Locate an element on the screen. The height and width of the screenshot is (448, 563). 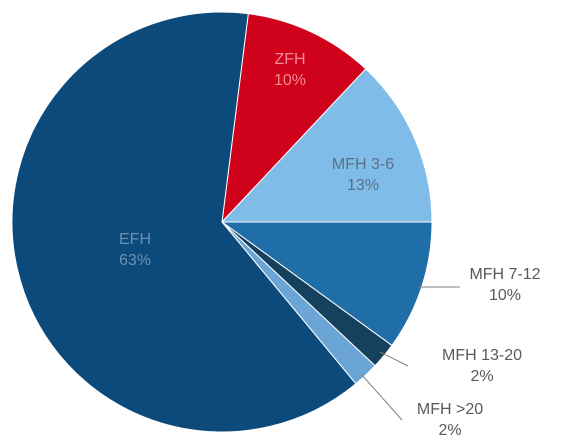
slice-label: MFH >20 is located at coordinates (450, 409).